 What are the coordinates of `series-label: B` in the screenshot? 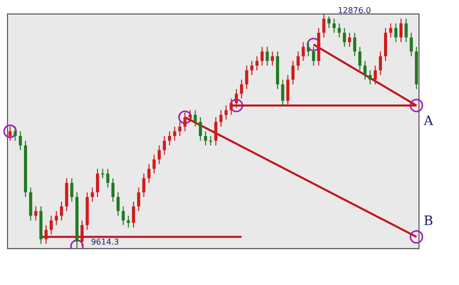 It's located at (429, 222).